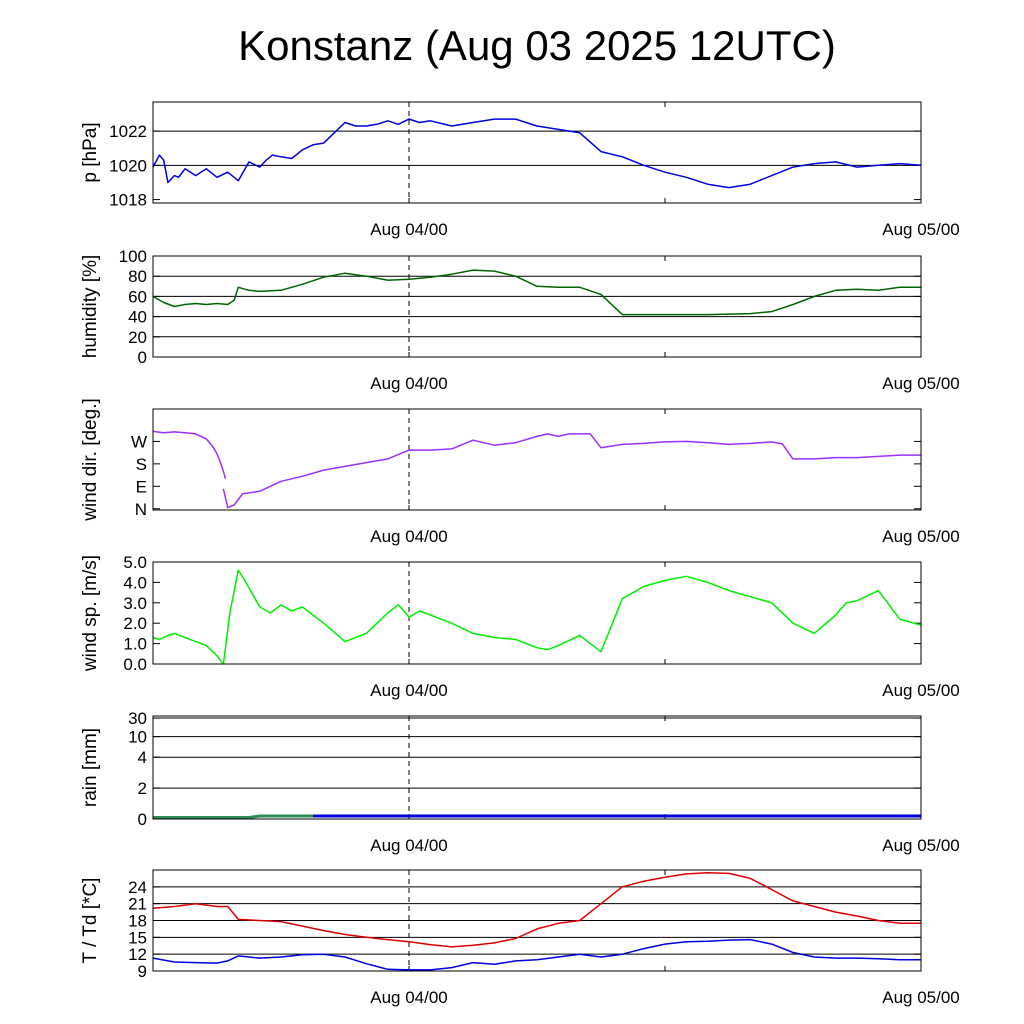 This screenshot has width=1024, height=1024. I want to click on y-tick-label: 12, so click(137, 954).